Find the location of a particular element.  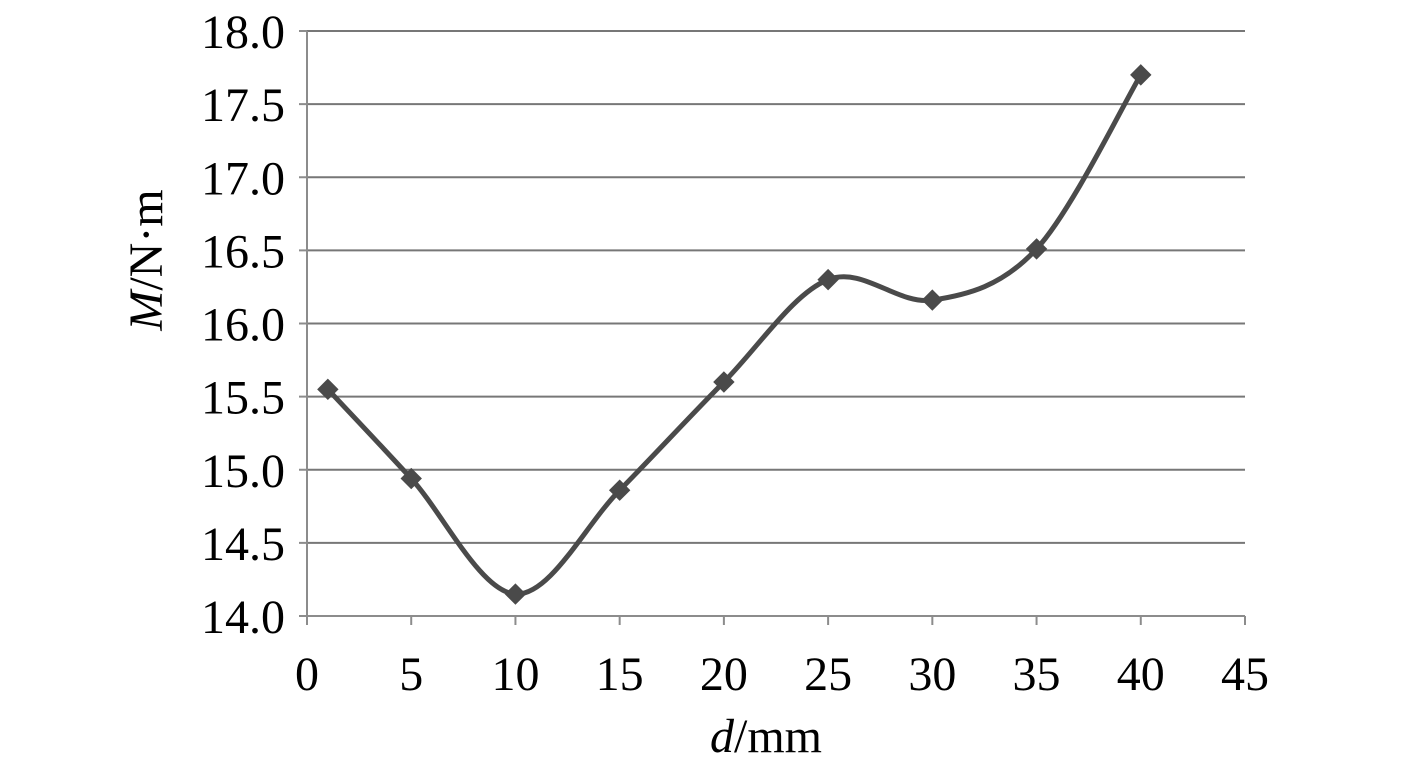

y-tick-labels: 14.0 14.5 15.0 15.5 16.0 16.5 17.0 17.5 18.0 is located at coordinates (243, 325).